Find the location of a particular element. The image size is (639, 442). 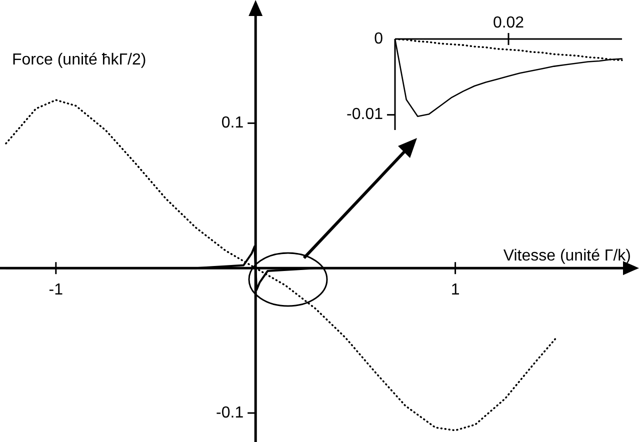

y-tick-label: 0 is located at coordinates (379, 39).